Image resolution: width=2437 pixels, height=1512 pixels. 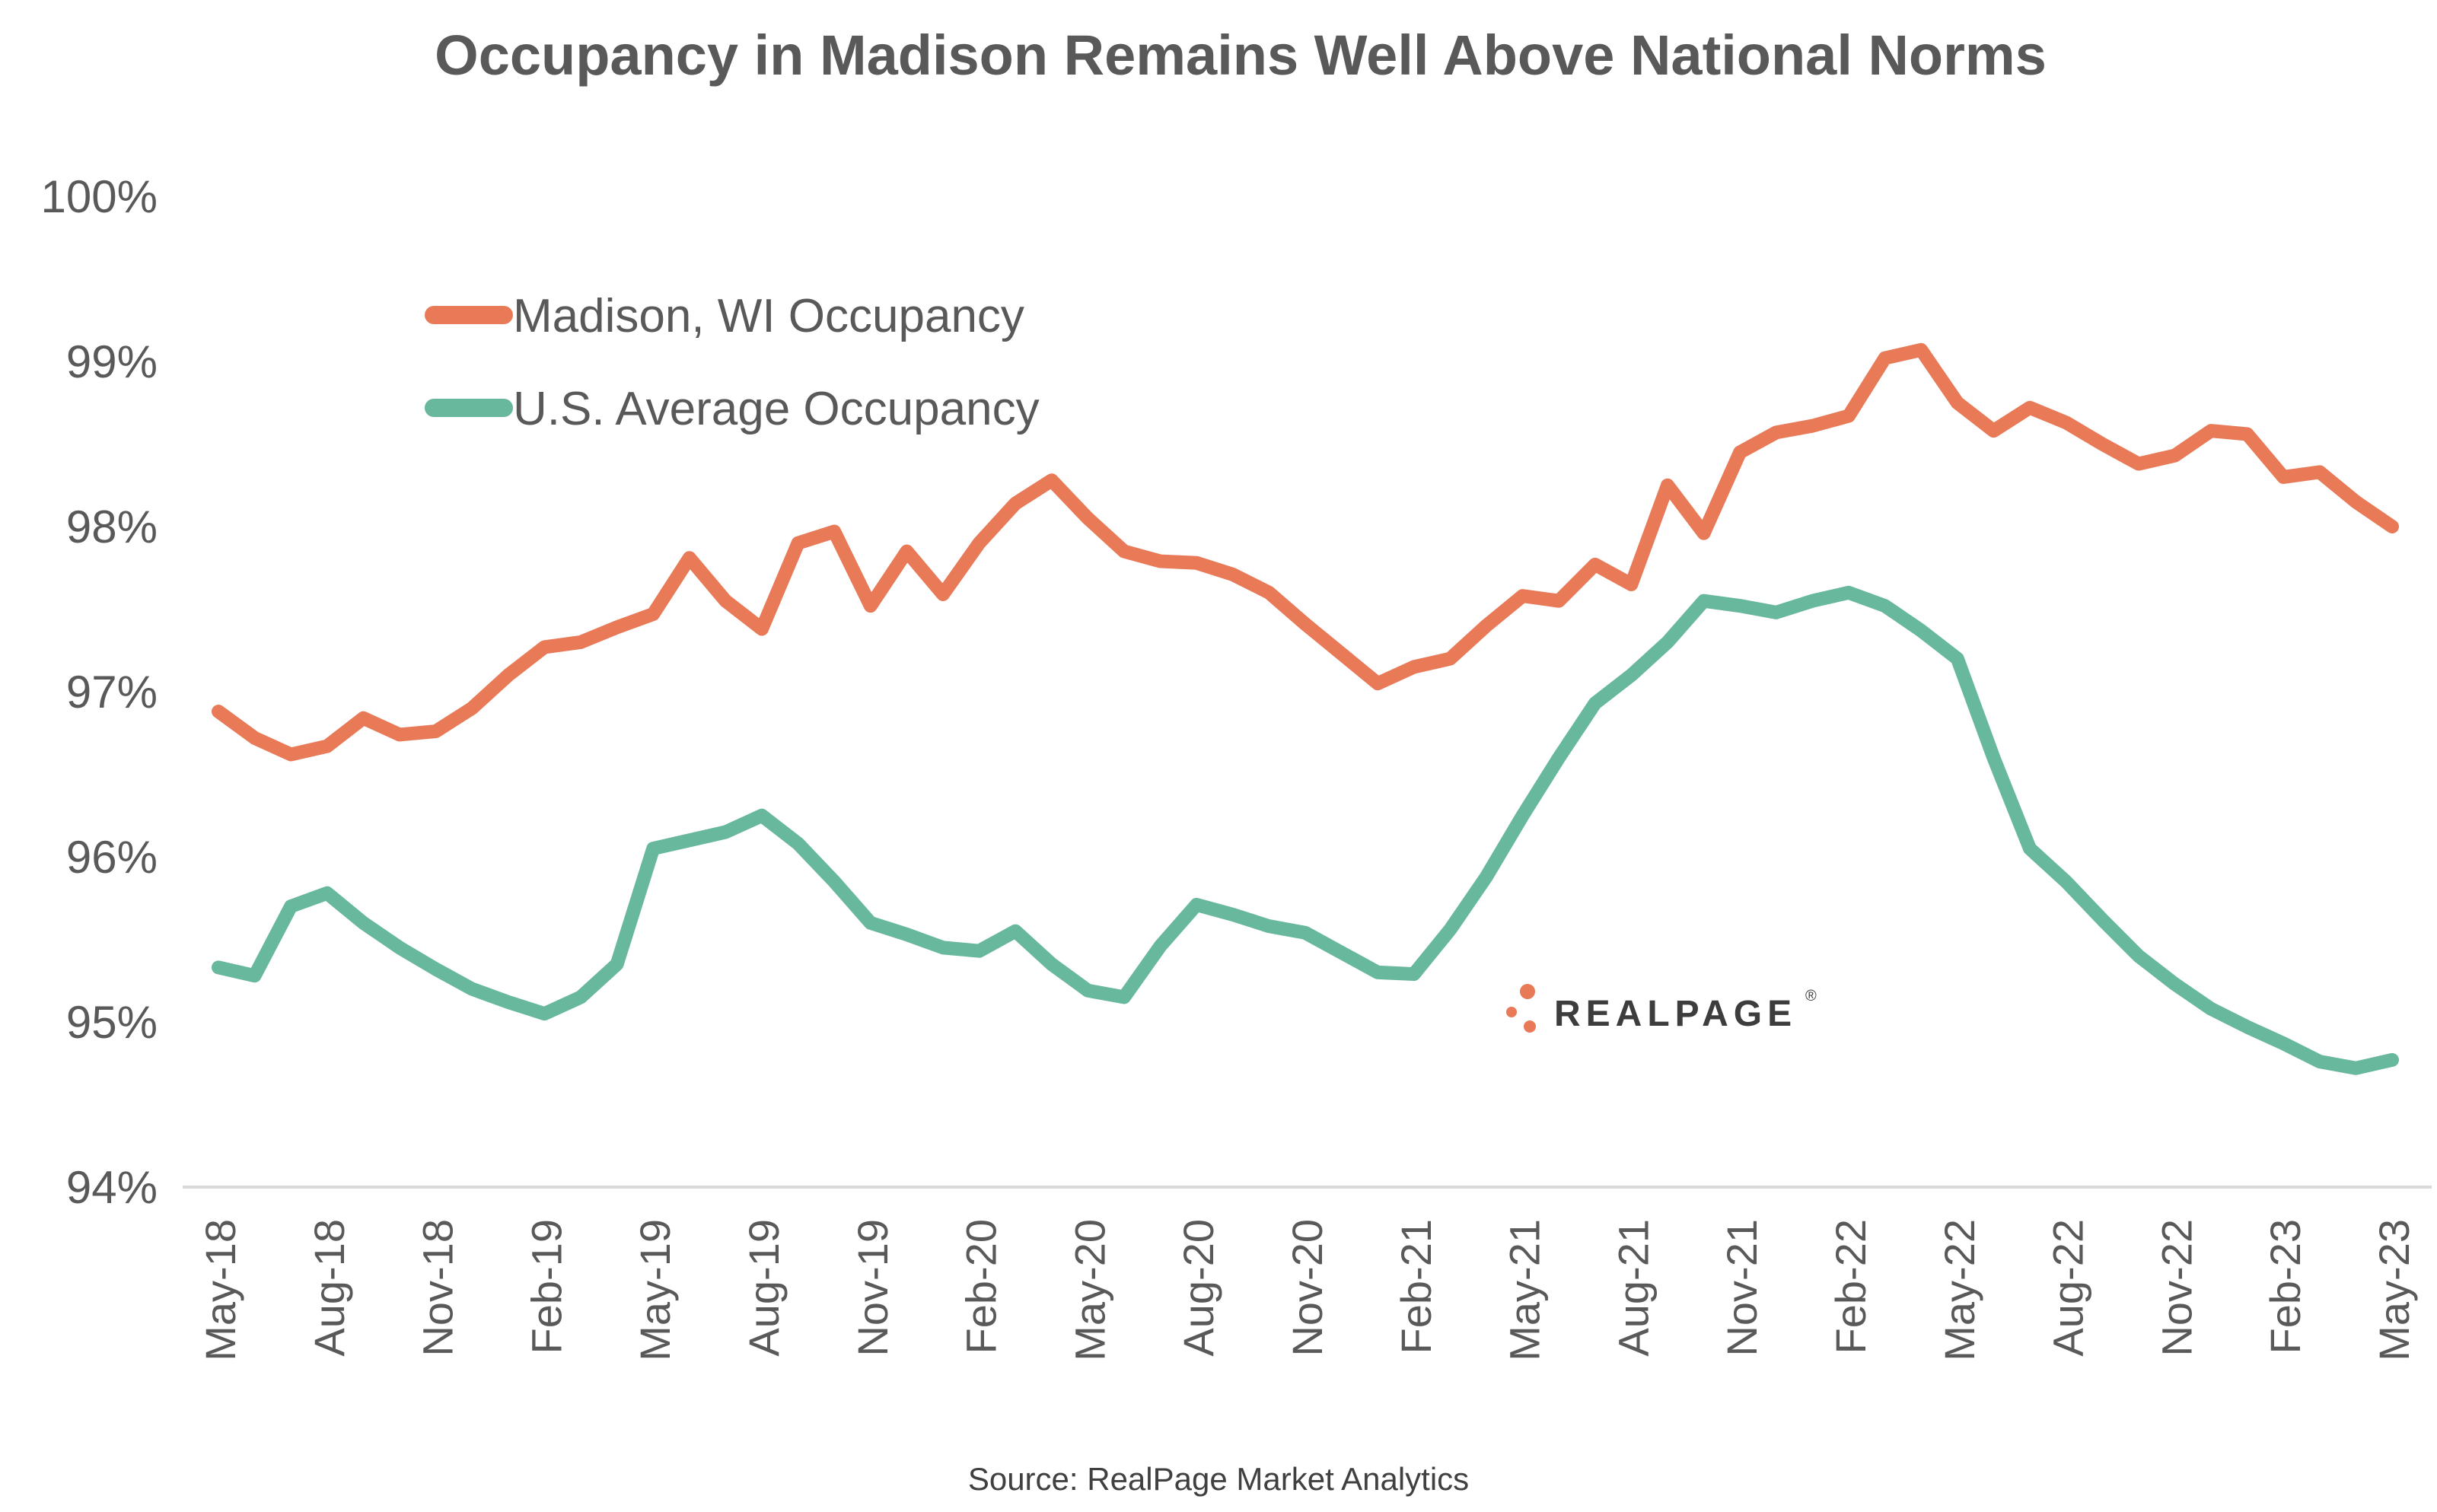 What do you see at coordinates (99, 196) in the screenshot?
I see `y-axis-tick-label: 100%` at bounding box center [99, 196].